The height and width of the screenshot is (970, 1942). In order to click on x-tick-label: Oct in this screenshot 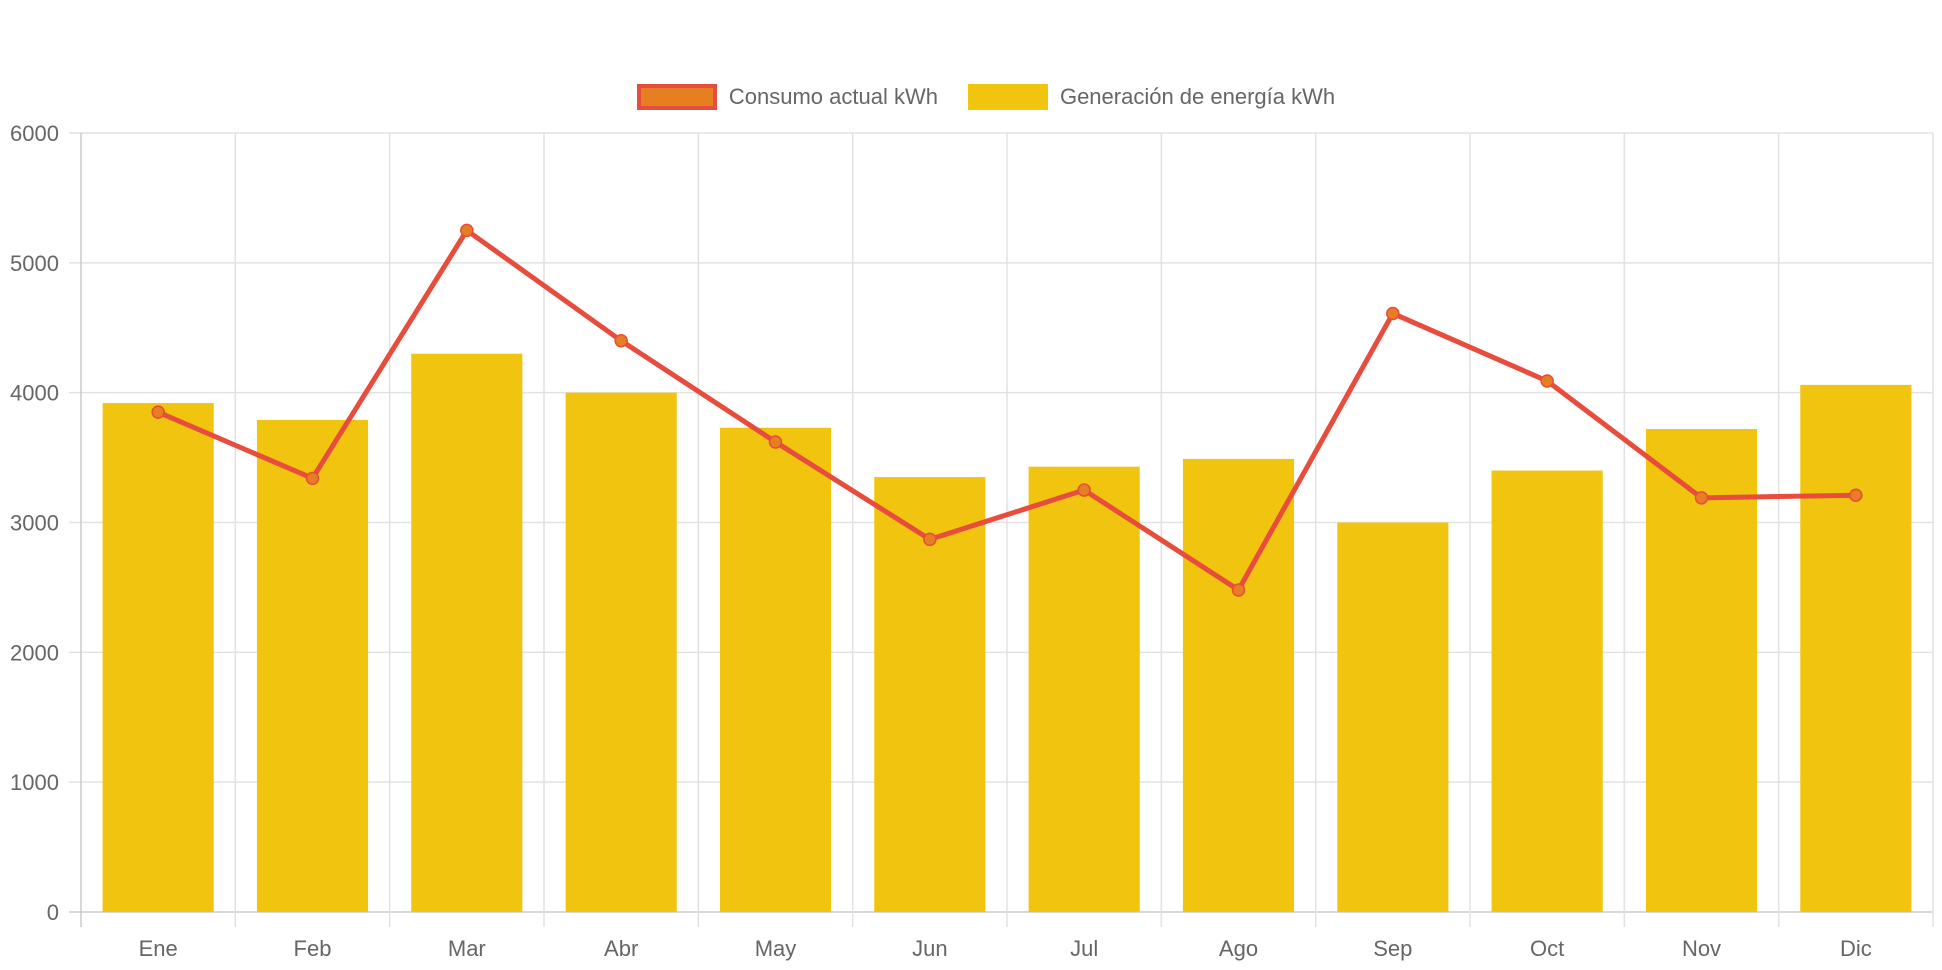, I will do `click(1547, 948)`.